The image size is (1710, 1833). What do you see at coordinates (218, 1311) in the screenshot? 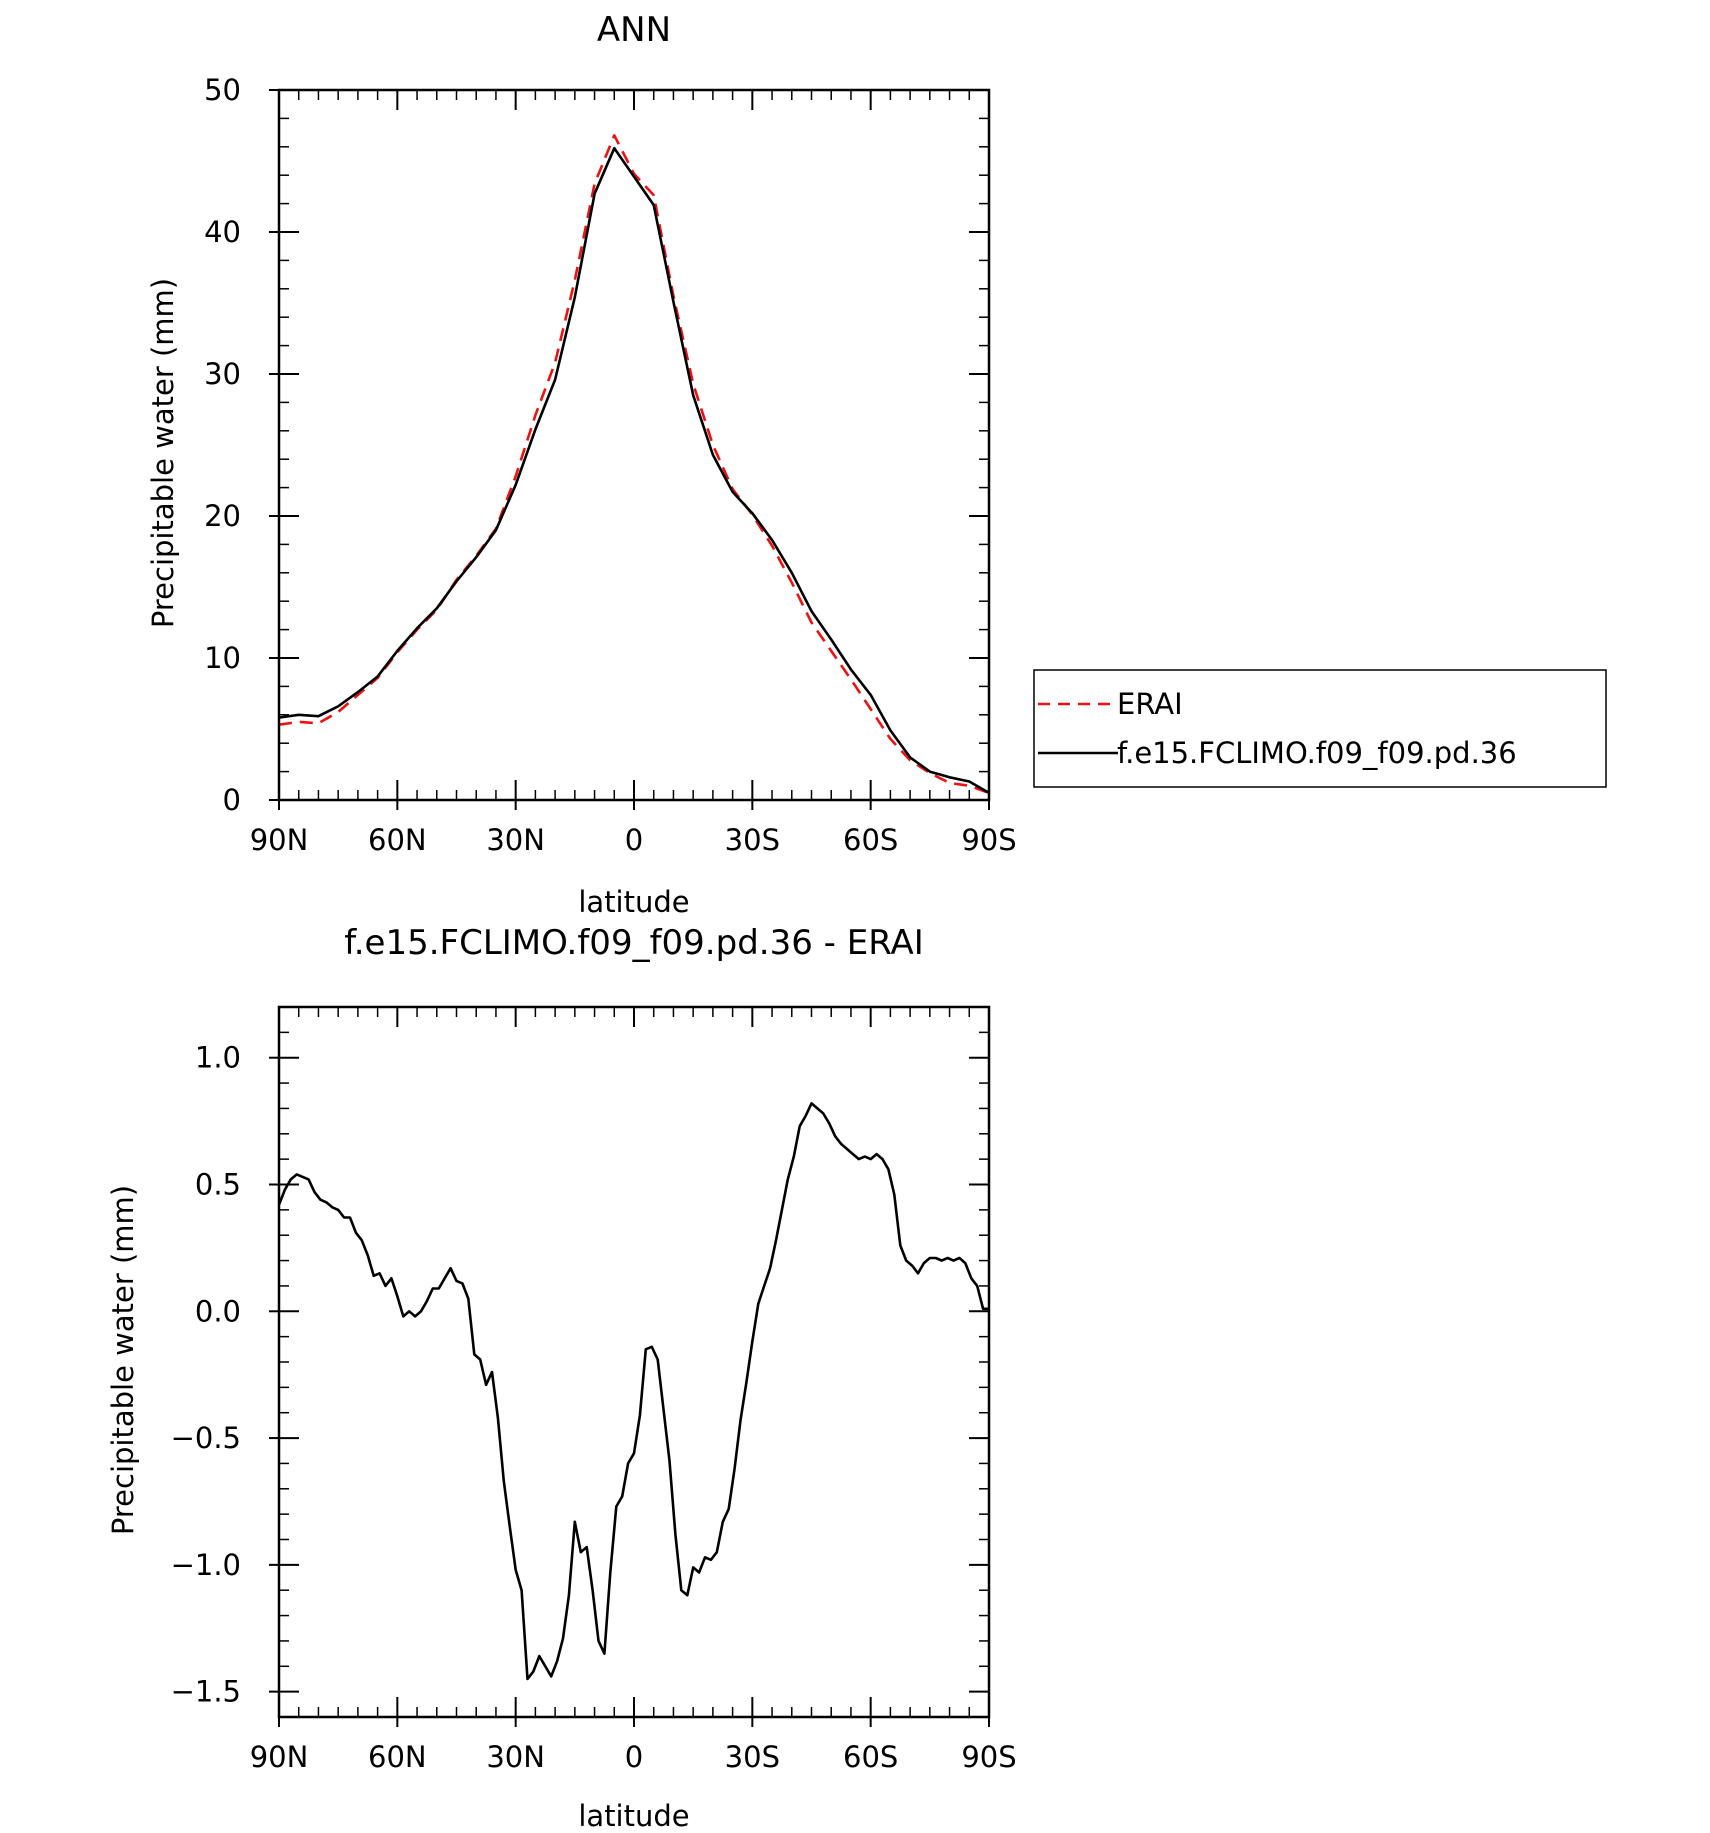
I see `bottom-y-tick-label: 0.0` at bounding box center [218, 1311].